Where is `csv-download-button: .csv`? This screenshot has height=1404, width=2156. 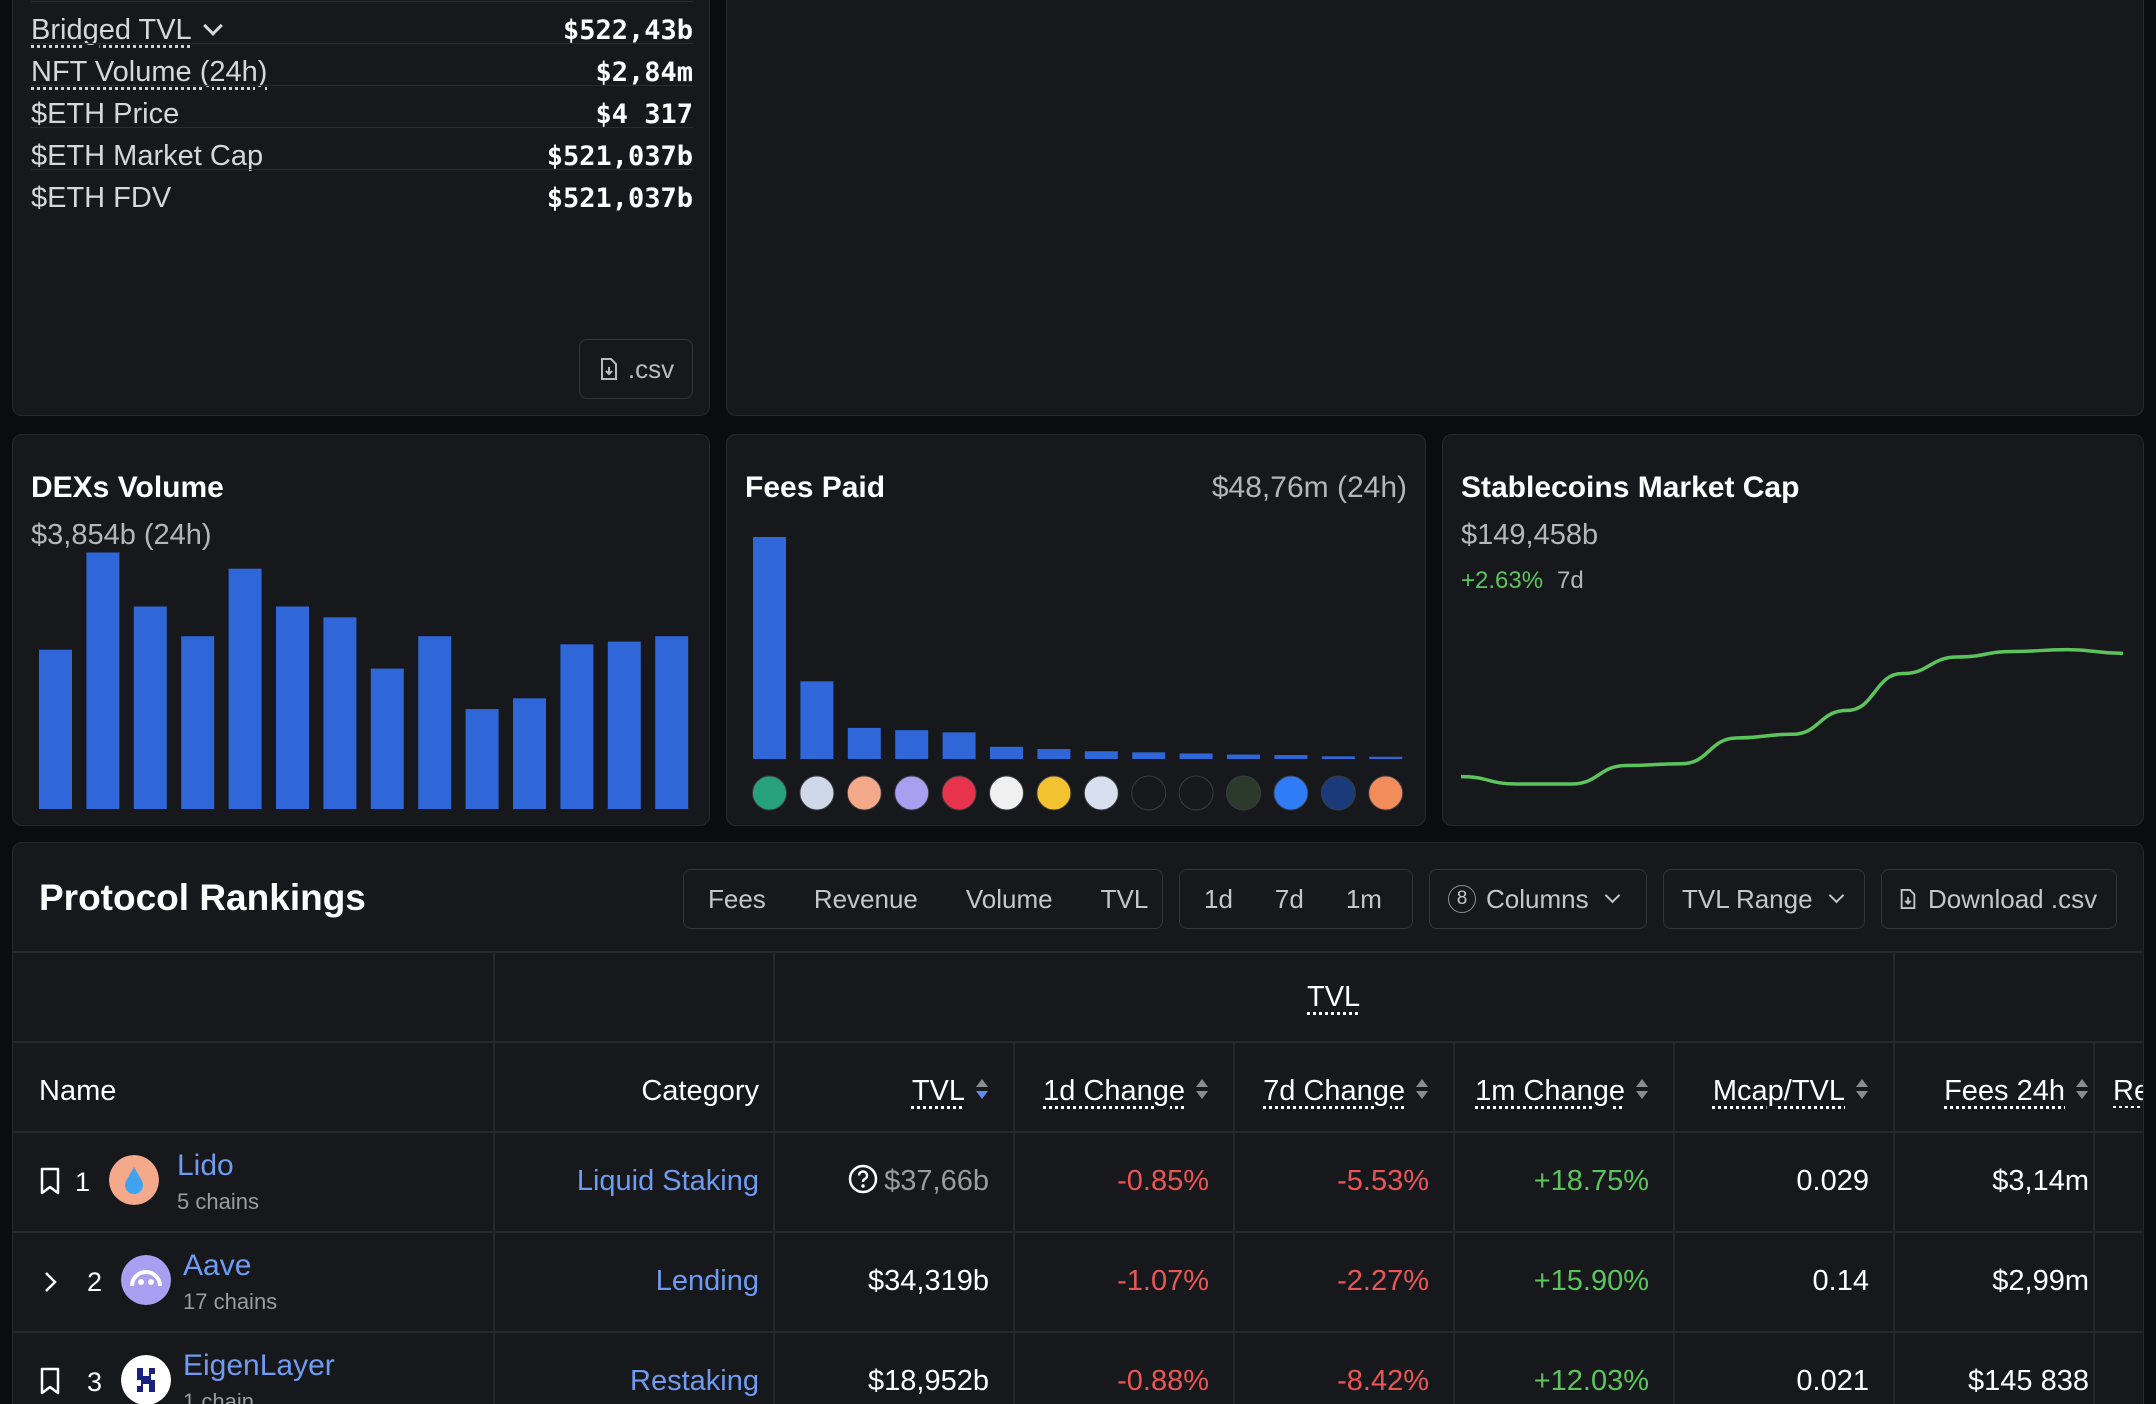
csv-download-button: .csv is located at coordinates (636, 369).